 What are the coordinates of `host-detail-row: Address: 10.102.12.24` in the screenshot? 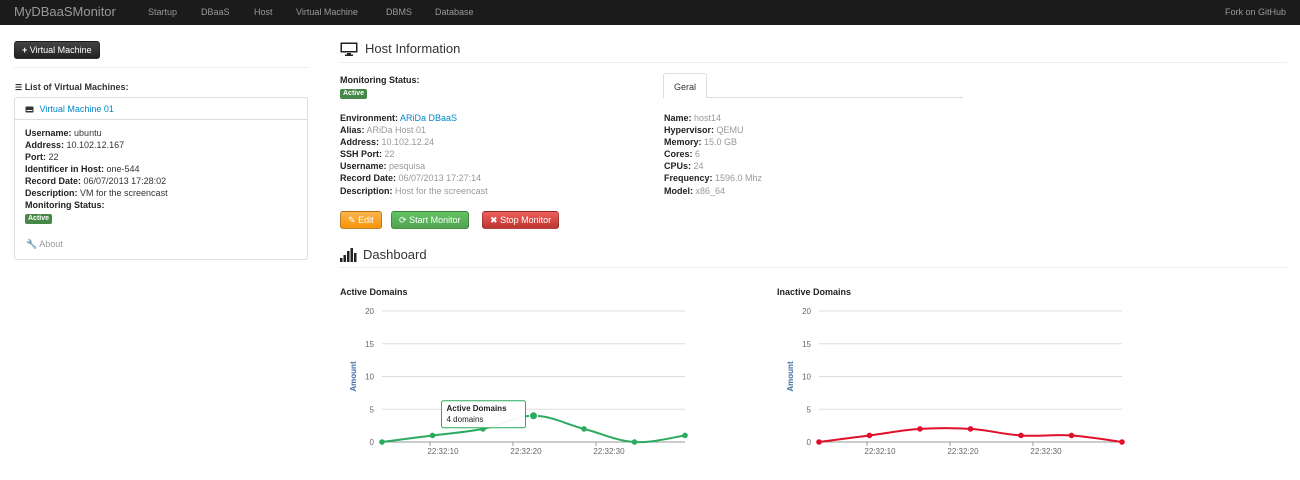 It's located at (387, 142).